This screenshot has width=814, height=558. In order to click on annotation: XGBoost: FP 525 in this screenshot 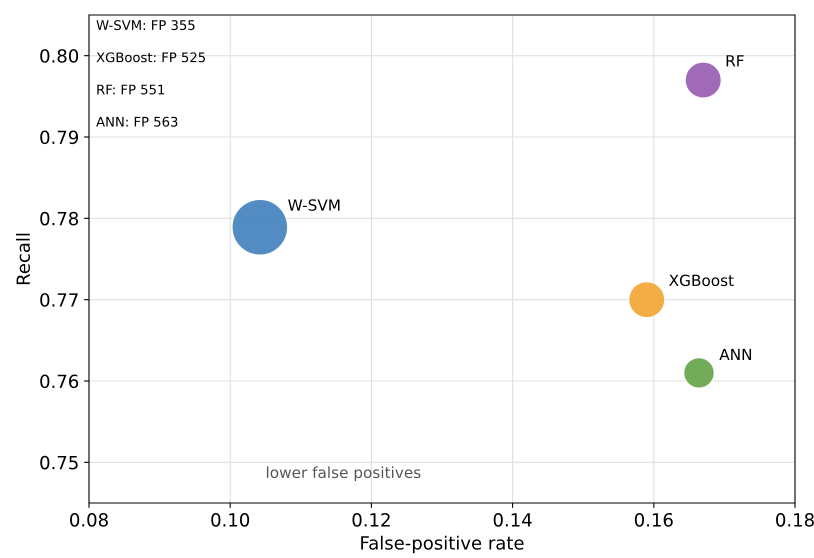, I will do `click(150, 57)`.